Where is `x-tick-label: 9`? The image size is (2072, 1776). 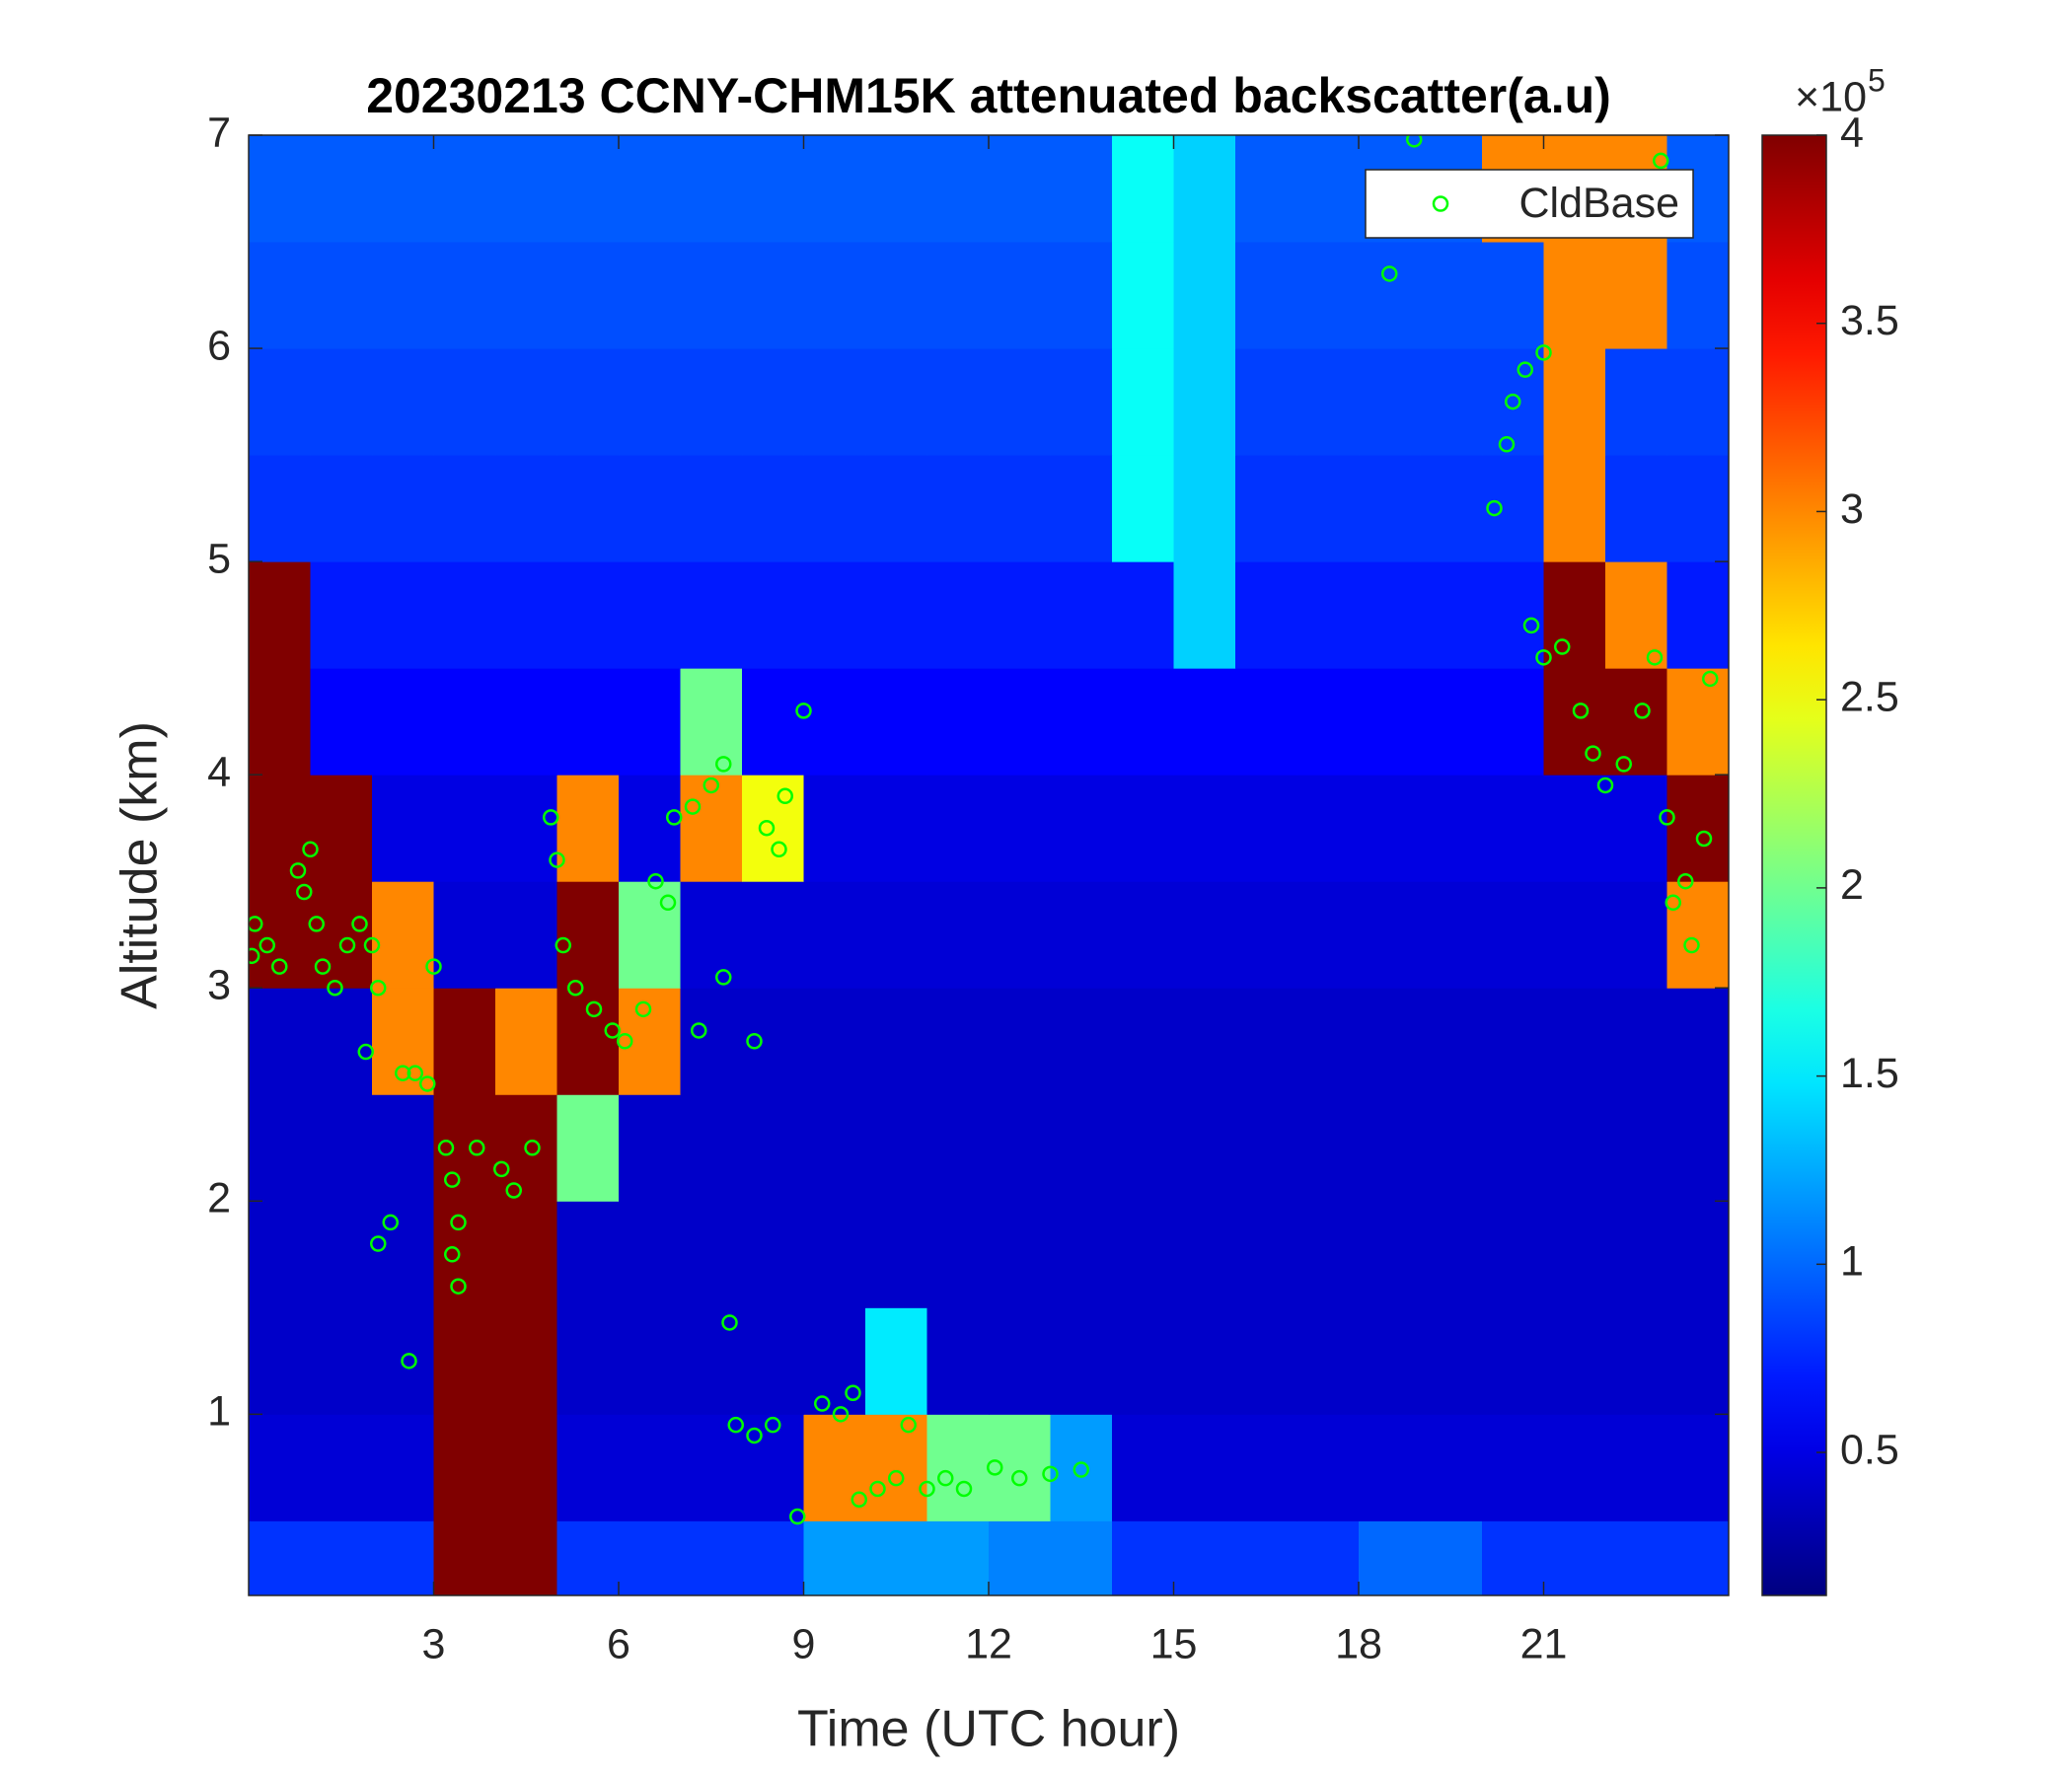 x-tick-label: 9 is located at coordinates (804, 1644).